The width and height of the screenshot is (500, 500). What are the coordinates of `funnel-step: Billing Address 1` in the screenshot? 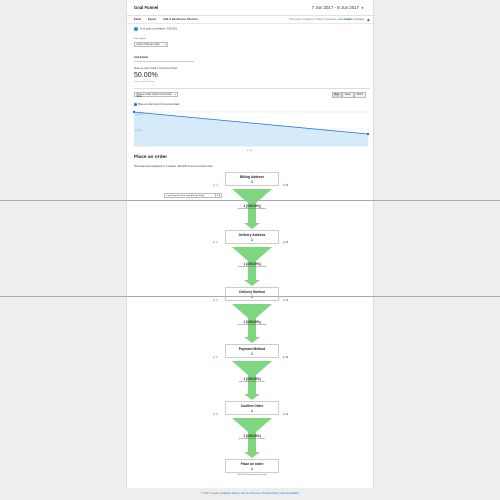 It's located at (252, 179).